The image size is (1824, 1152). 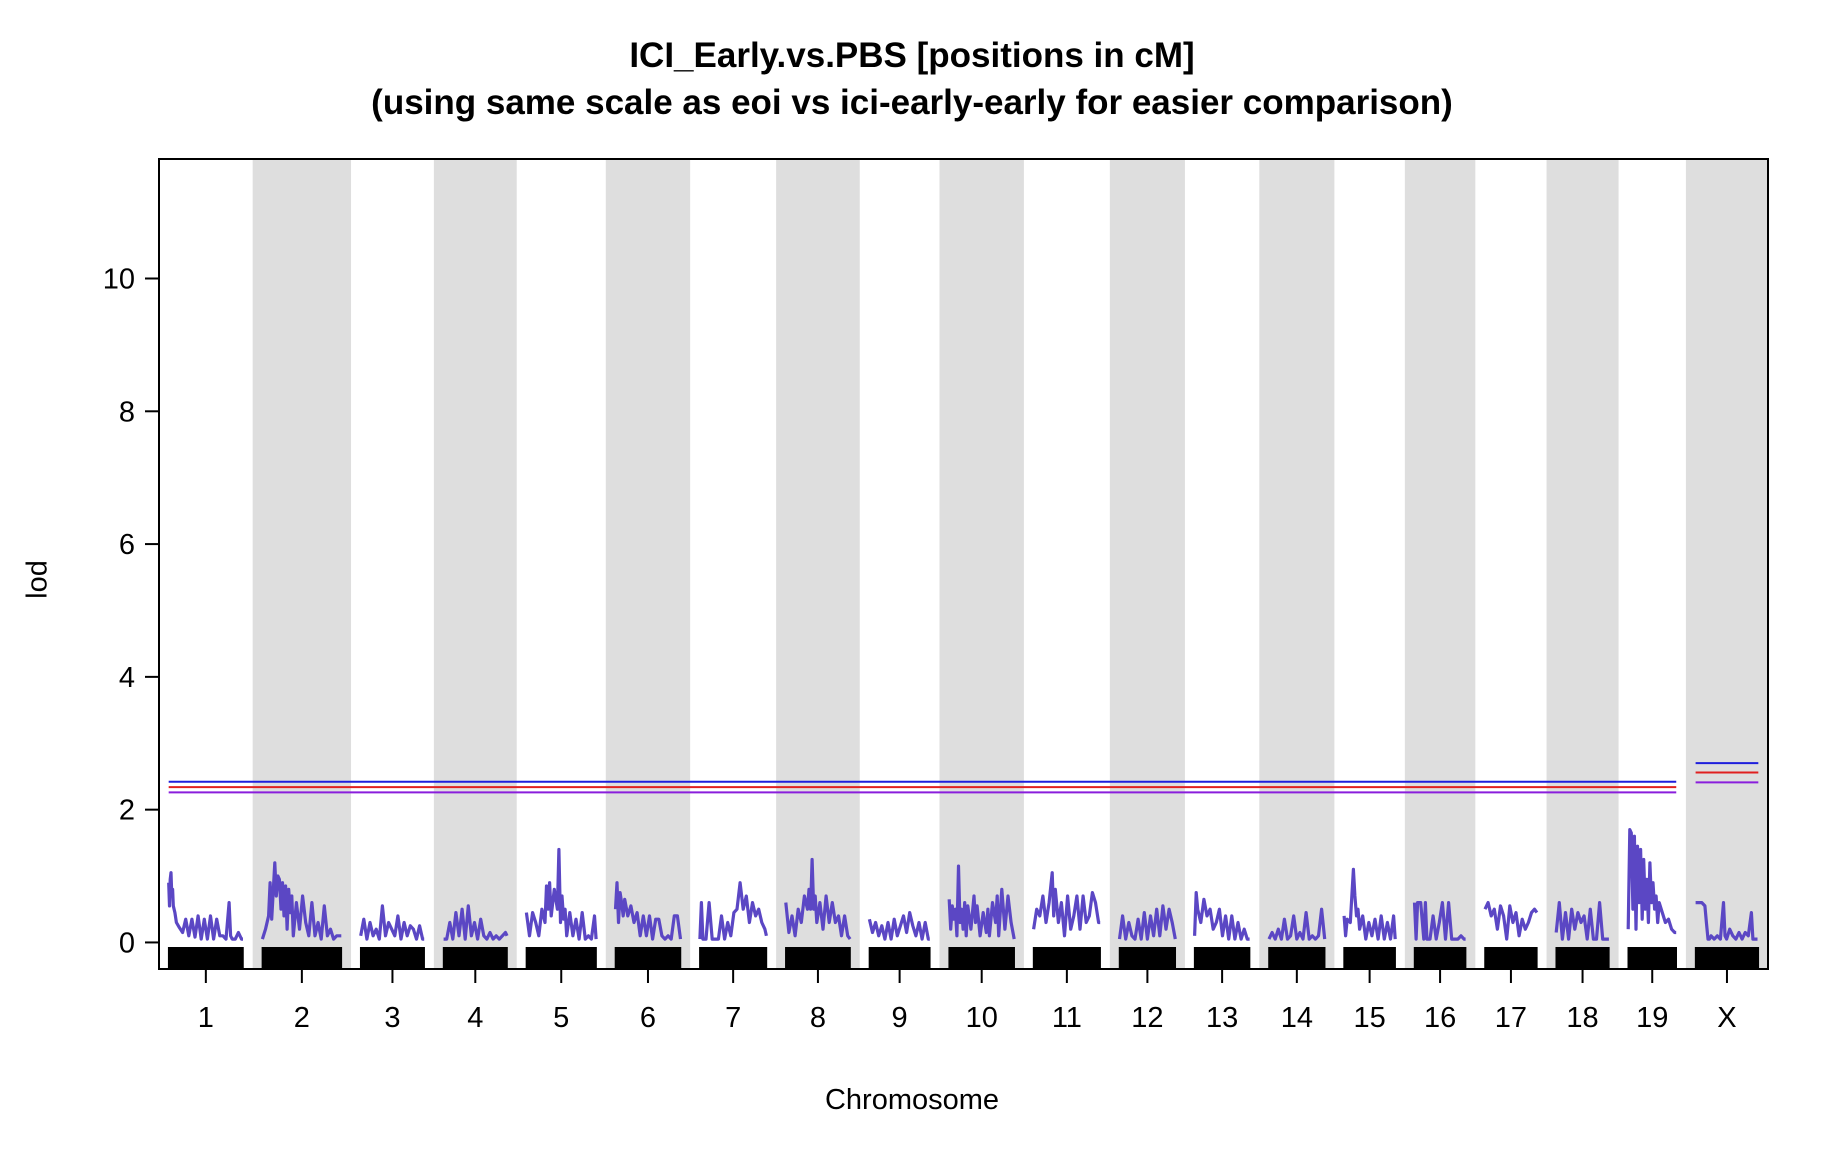 What do you see at coordinates (1369, 1018) in the screenshot?
I see `x-tick-label-chr-15: 15` at bounding box center [1369, 1018].